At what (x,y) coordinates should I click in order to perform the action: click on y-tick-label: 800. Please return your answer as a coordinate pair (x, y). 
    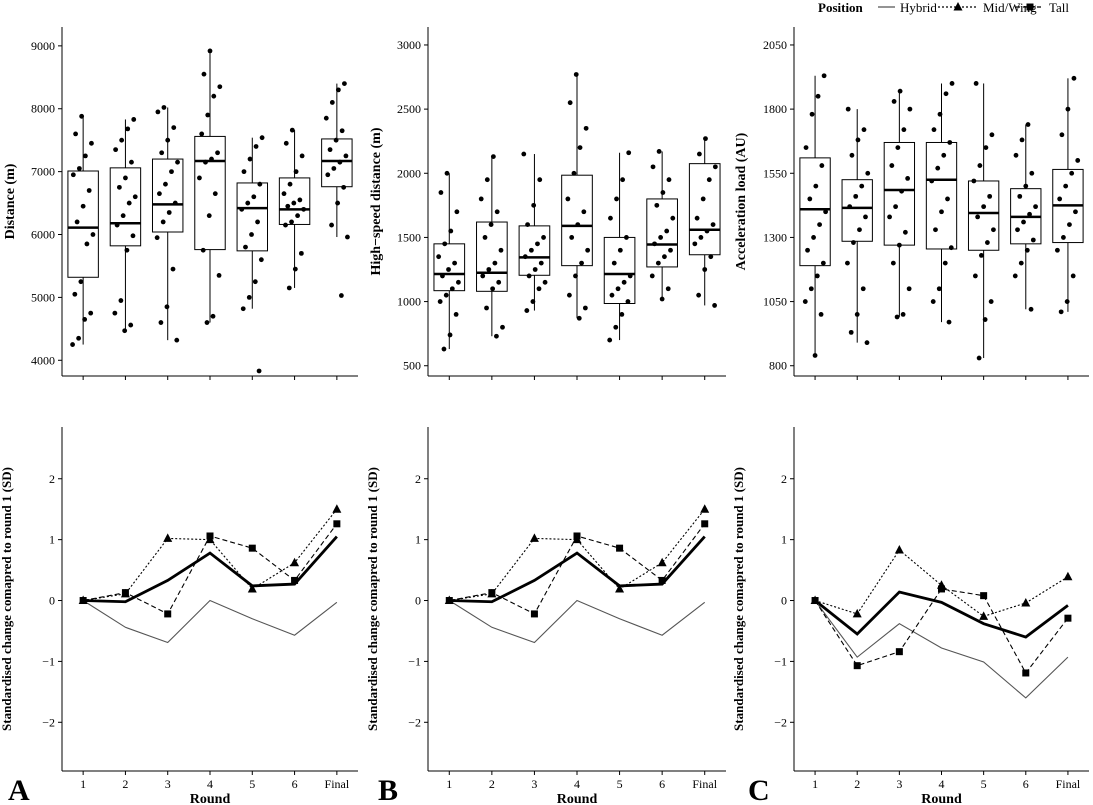
    Looking at the image, I should click on (778, 366).